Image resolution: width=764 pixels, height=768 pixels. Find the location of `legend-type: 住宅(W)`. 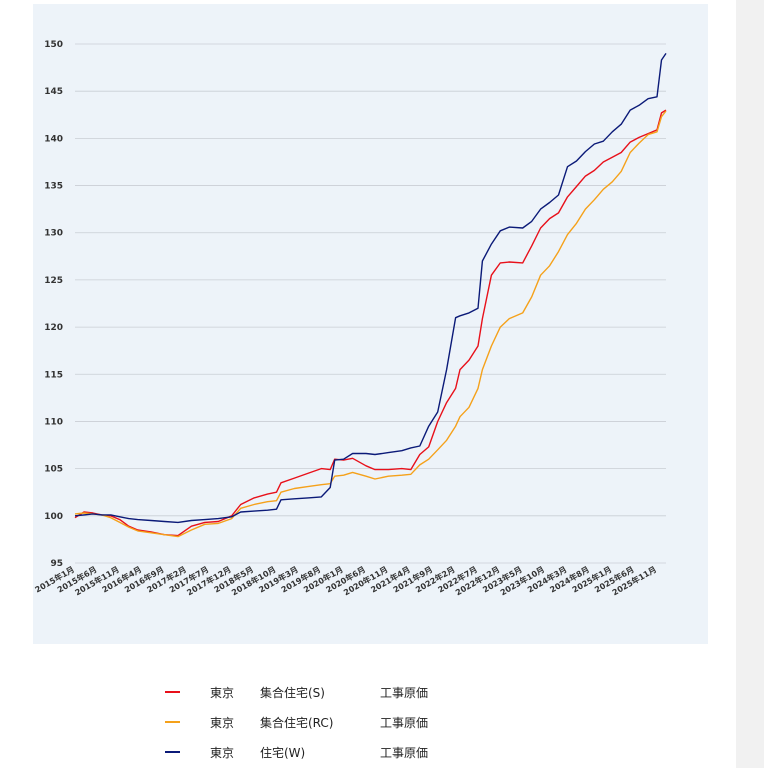

legend-type: 住宅(W) is located at coordinates (283, 753).